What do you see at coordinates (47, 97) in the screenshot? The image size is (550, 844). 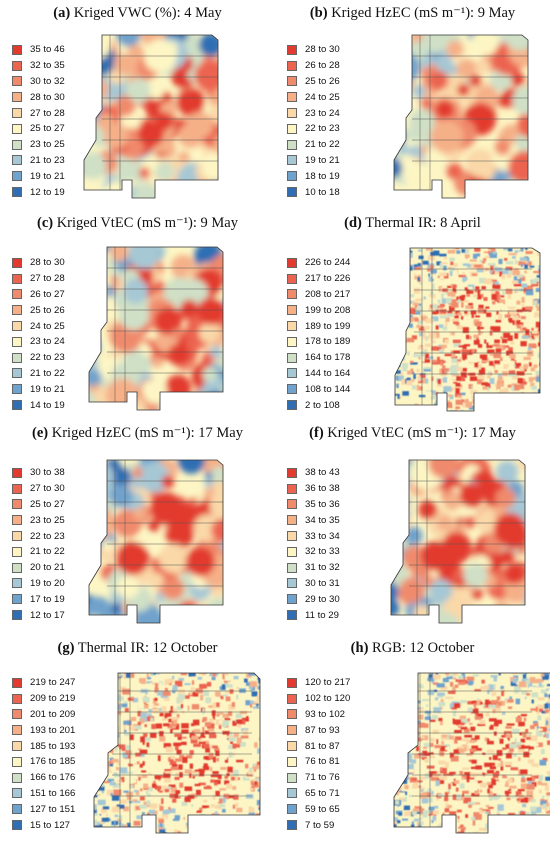 I see `legend-label: 28 to 30` at bounding box center [47, 97].